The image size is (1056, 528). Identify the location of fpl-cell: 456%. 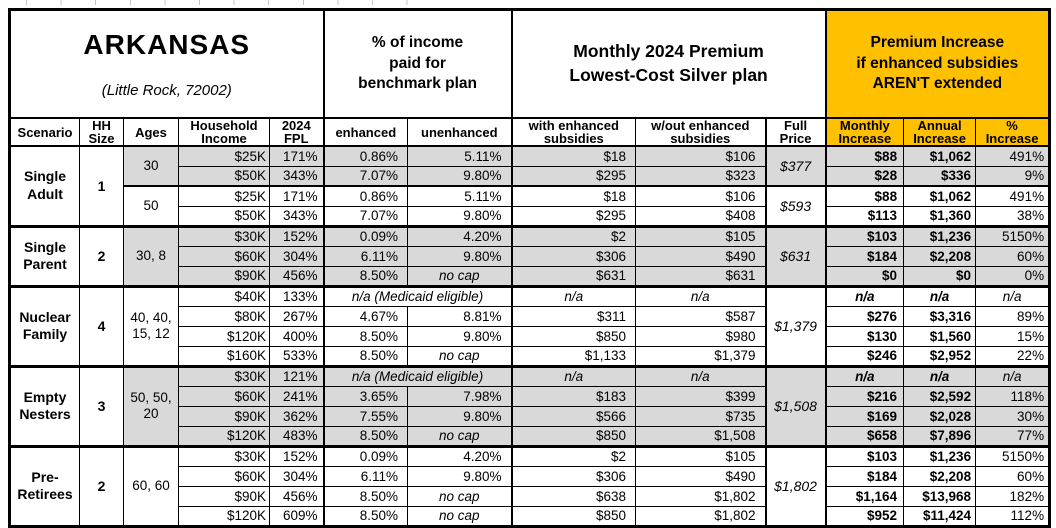
(296, 496).